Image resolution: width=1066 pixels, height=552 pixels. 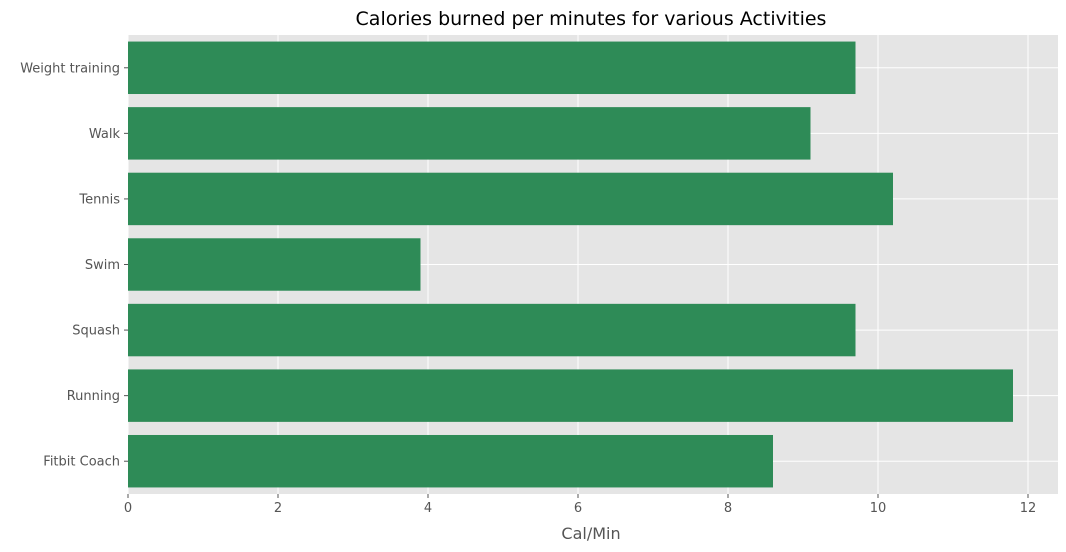 I want to click on x-tick-label: 8, so click(x=728, y=508).